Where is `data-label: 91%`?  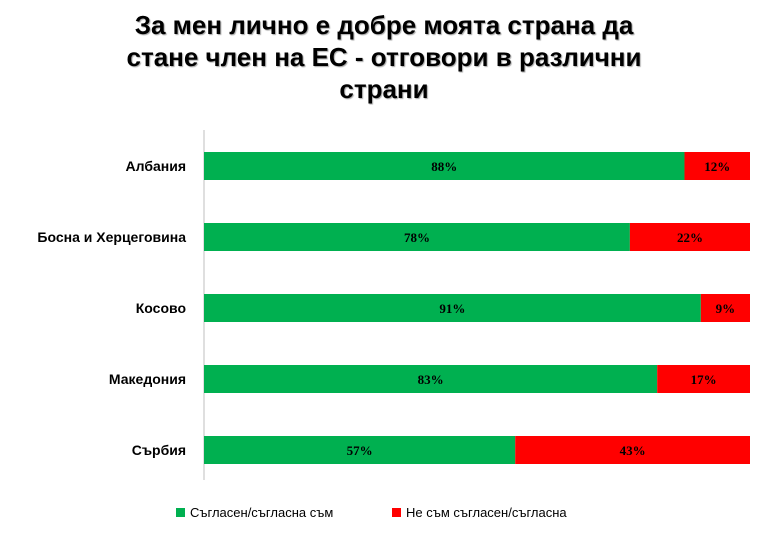
data-label: 91% is located at coordinates (452, 308).